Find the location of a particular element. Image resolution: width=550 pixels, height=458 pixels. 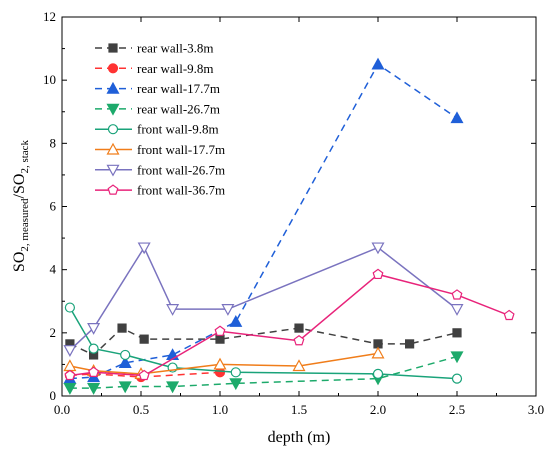

legend-item-7: front wall-36.7m is located at coordinates (160, 190).